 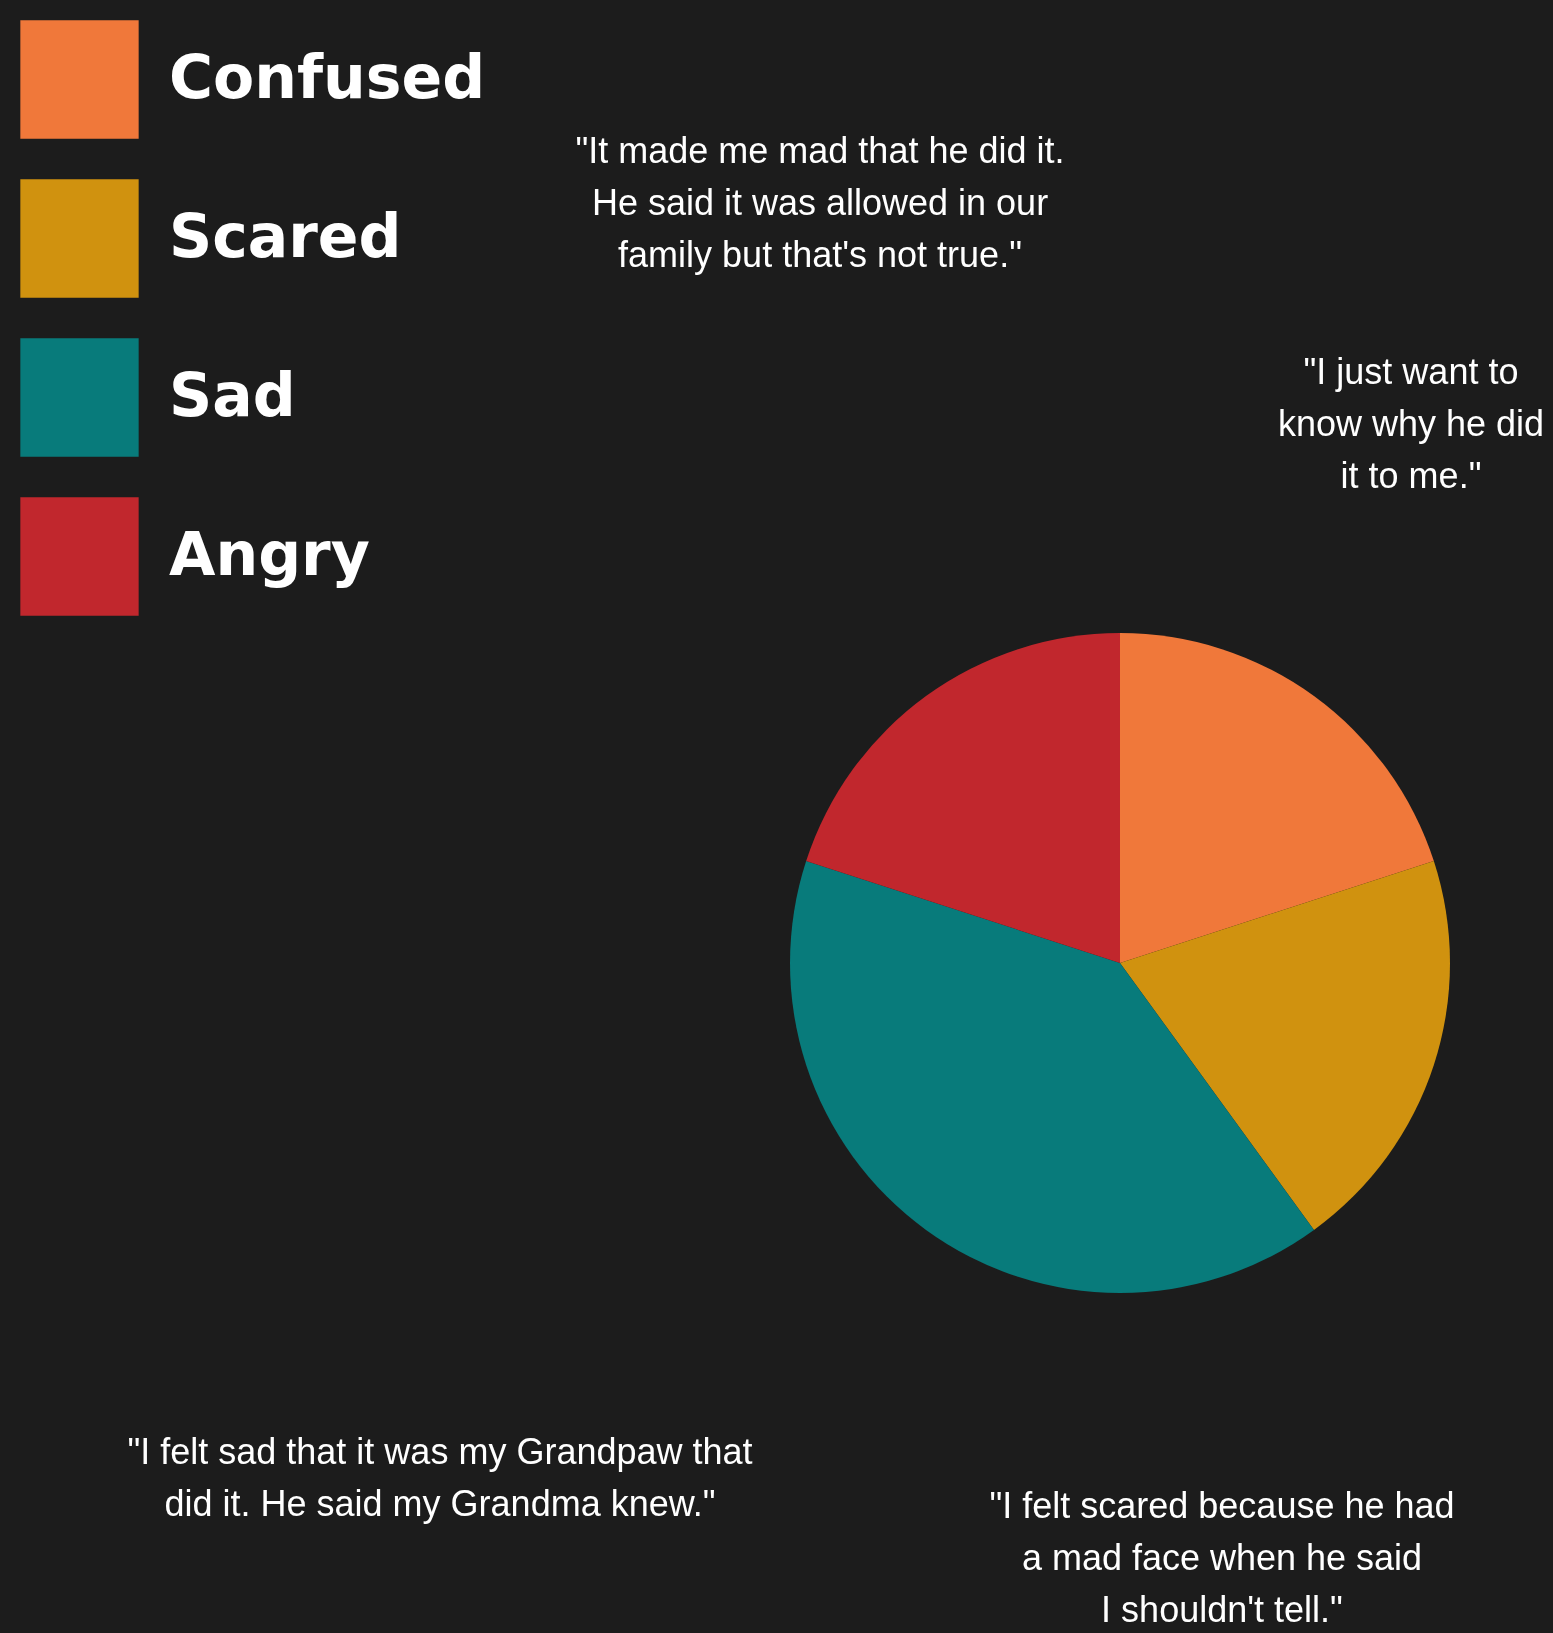 What do you see at coordinates (820, 202) in the screenshot?
I see `text: "It made me mad that he did it. He said it was allowed in our family but that's not true."` at bounding box center [820, 202].